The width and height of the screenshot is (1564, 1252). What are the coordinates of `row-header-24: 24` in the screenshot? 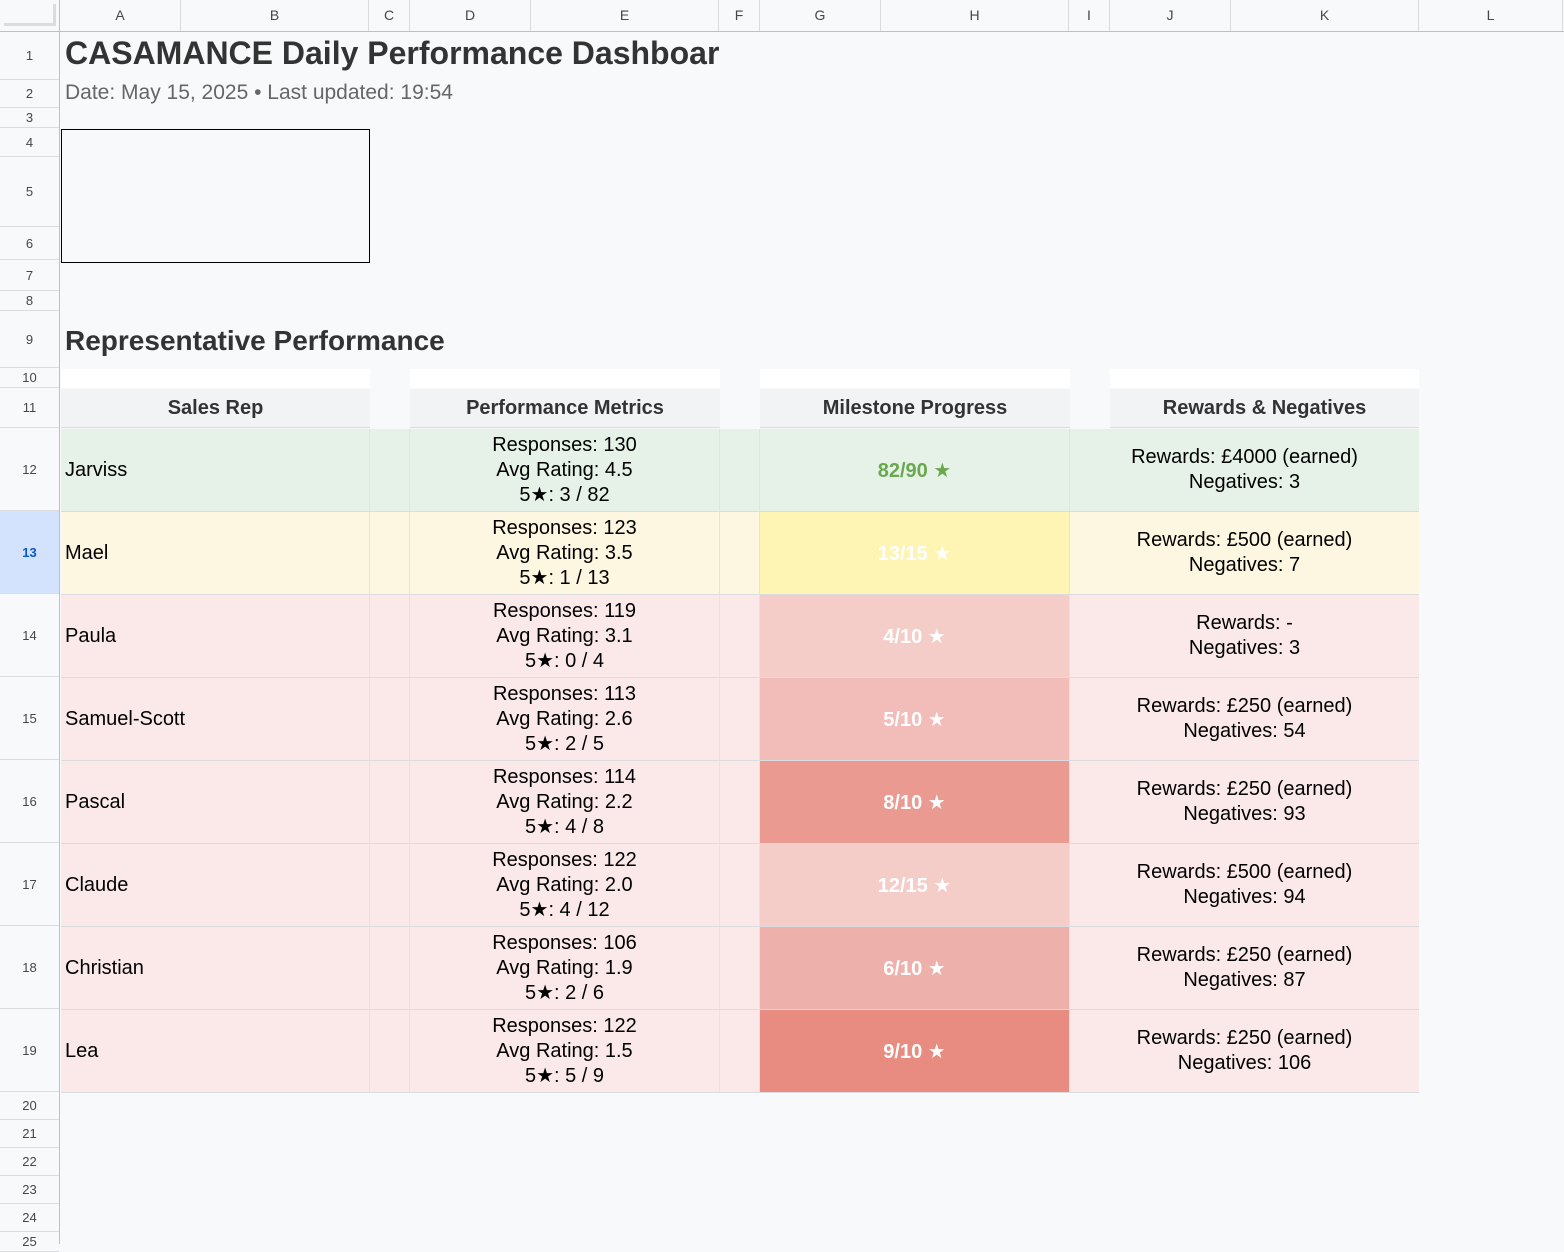 It's located at (29, 1218).